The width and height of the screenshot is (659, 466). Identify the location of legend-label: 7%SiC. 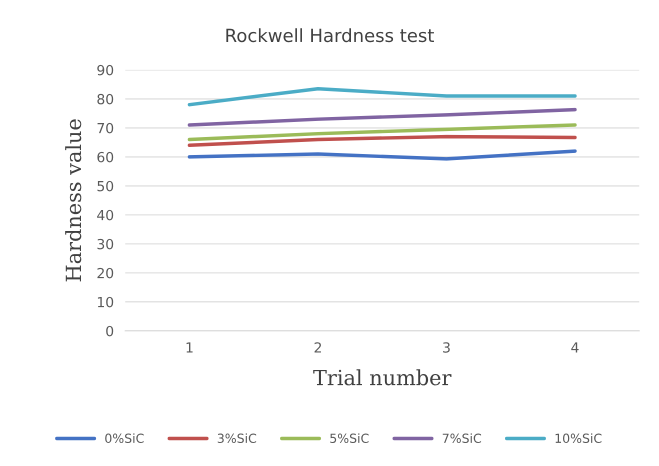
(462, 438).